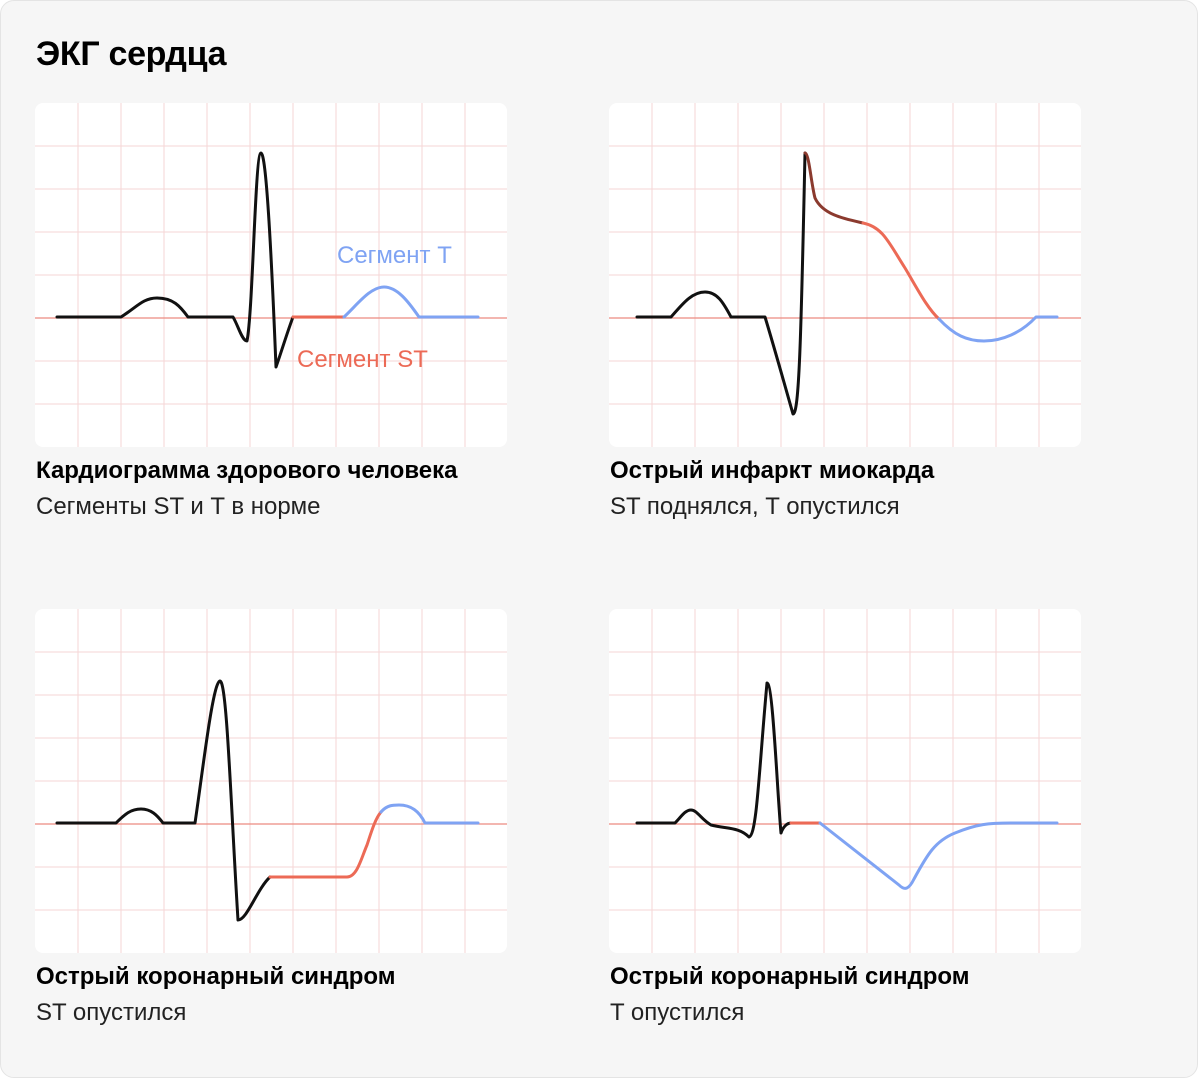 The height and width of the screenshot is (1080, 1200). What do you see at coordinates (677, 1012) in the screenshot?
I see `panel-subtitle: T опустился` at bounding box center [677, 1012].